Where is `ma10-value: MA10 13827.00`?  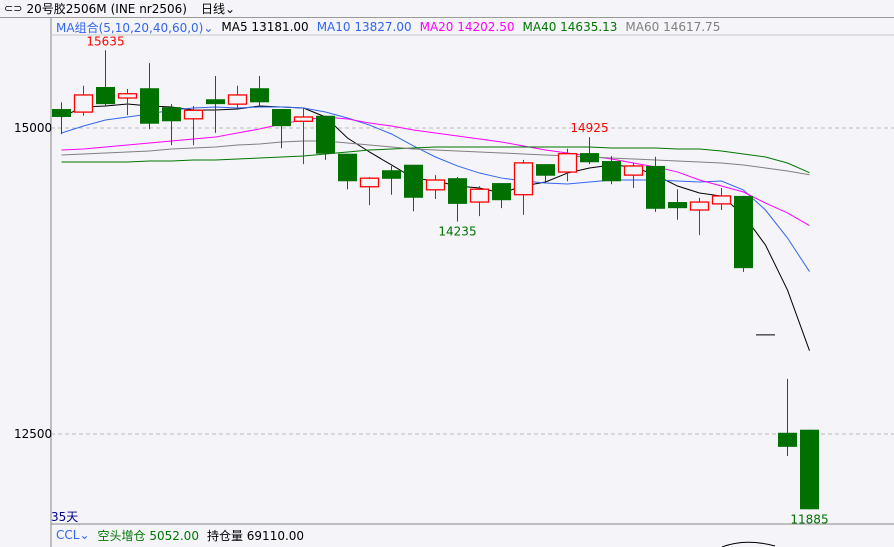
ma10-value: MA10 13827.00 is located at coordinates (364, 27).